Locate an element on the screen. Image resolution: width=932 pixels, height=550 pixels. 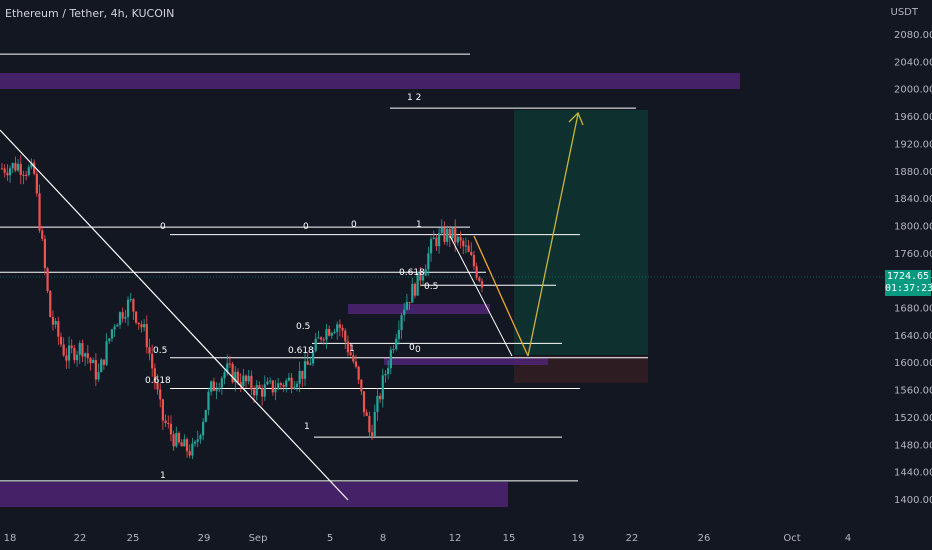
fib-label: 0 is located at coordinates (412, 348).